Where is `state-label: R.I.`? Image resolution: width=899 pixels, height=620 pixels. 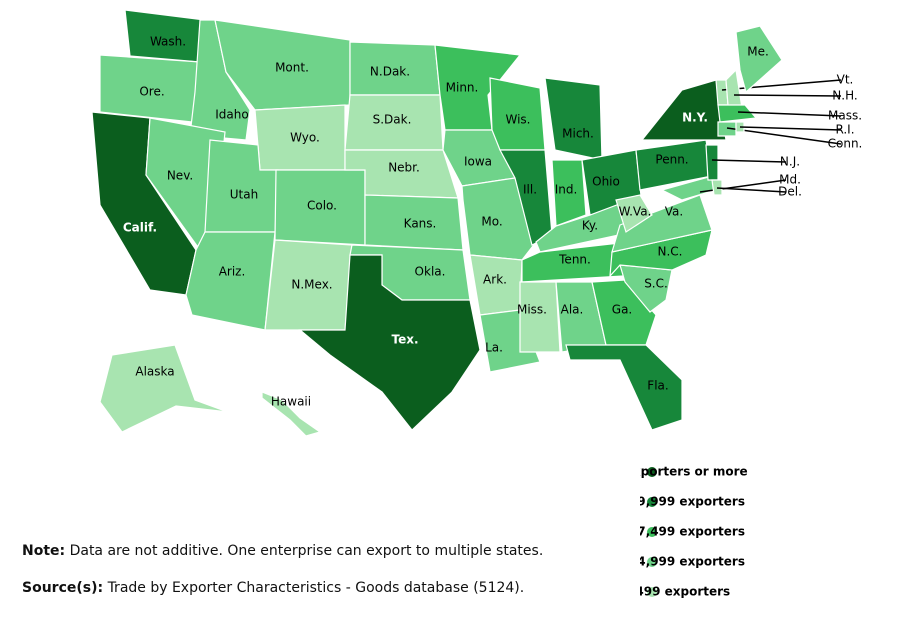 state-label: R.I. is located at coordinates (844, 130).